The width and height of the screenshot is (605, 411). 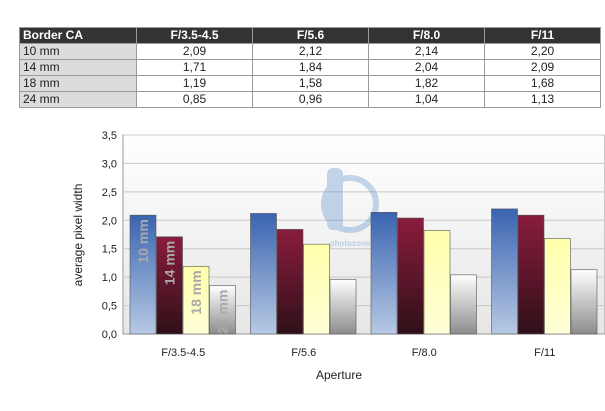 What do you see at coordinates (426, 51) in the screenshot?
I see `table-cell: 2,14` at bounding box center [426, 51].